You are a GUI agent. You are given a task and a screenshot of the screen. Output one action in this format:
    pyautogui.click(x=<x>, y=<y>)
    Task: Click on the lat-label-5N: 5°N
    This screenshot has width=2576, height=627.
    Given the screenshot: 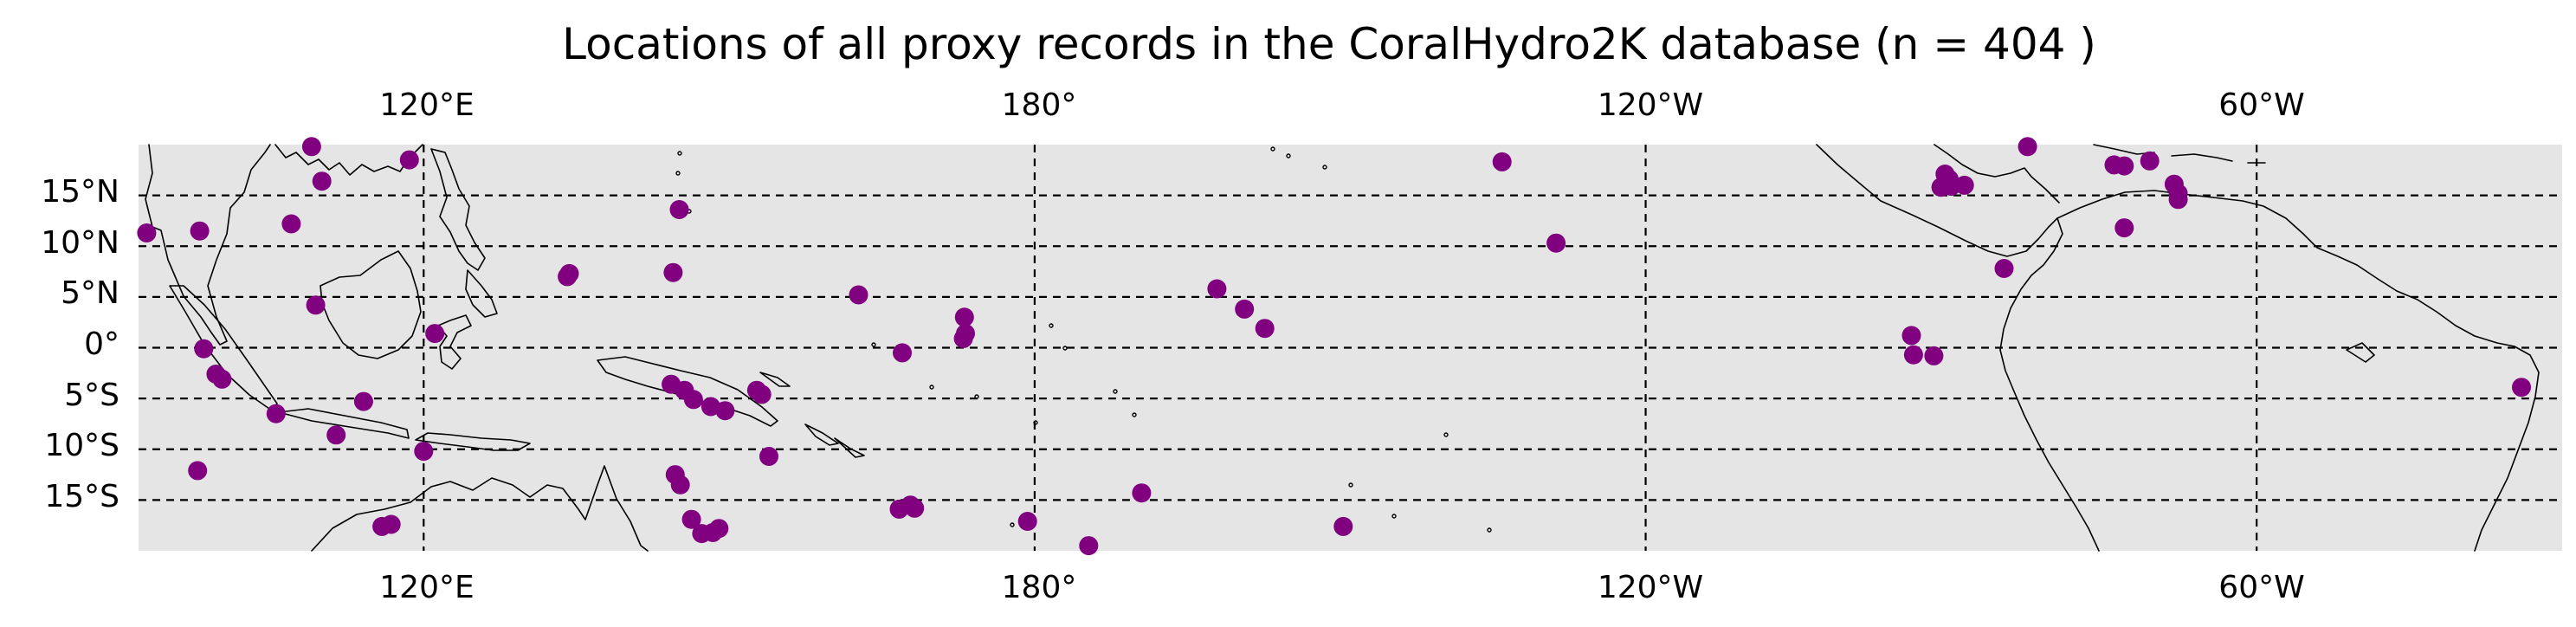 What is the action you would take?
    pyautogui.click(x=90, y=293)
    